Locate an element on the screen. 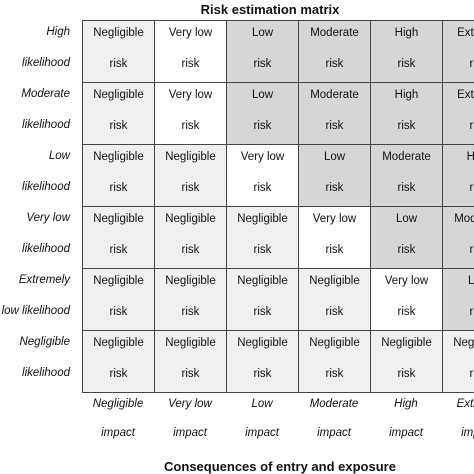  row-label: low likelihood is located at coordinates (35, 311).